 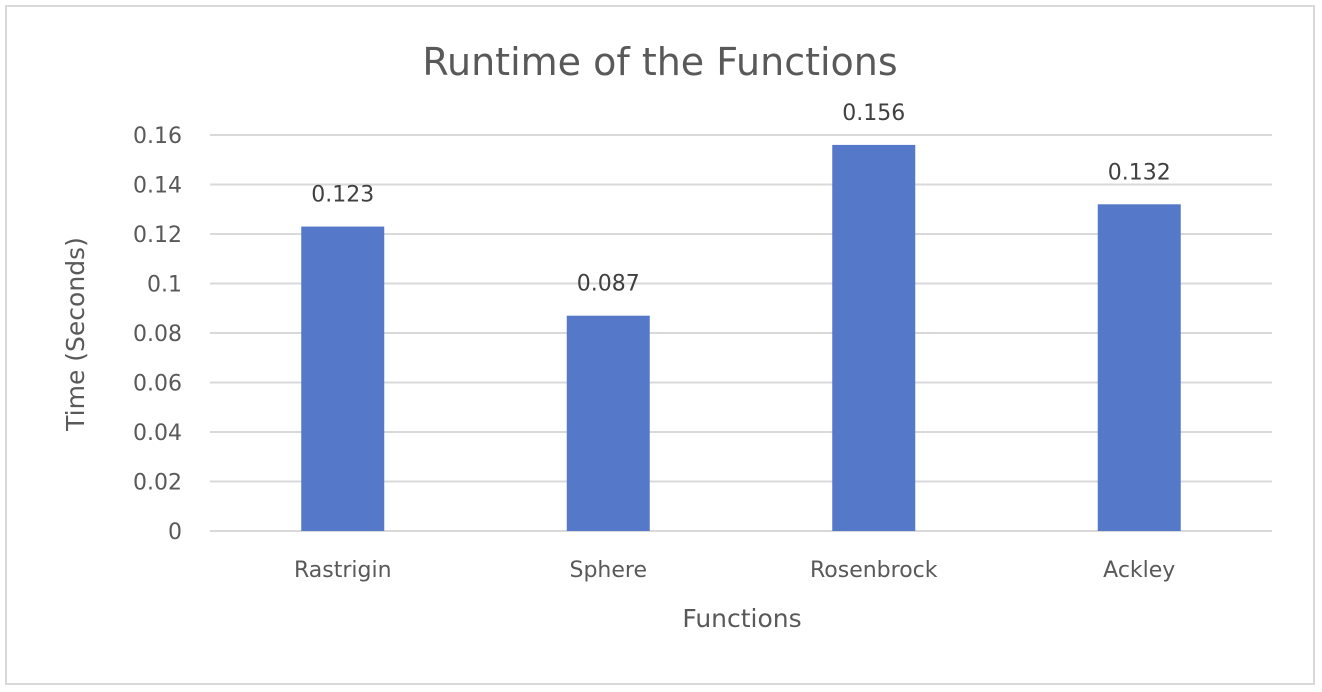 What do you see at coordinates (157, 136) in the screenshot?
I see `y-tick-label: 0.16` at bounding box center [157, 136].